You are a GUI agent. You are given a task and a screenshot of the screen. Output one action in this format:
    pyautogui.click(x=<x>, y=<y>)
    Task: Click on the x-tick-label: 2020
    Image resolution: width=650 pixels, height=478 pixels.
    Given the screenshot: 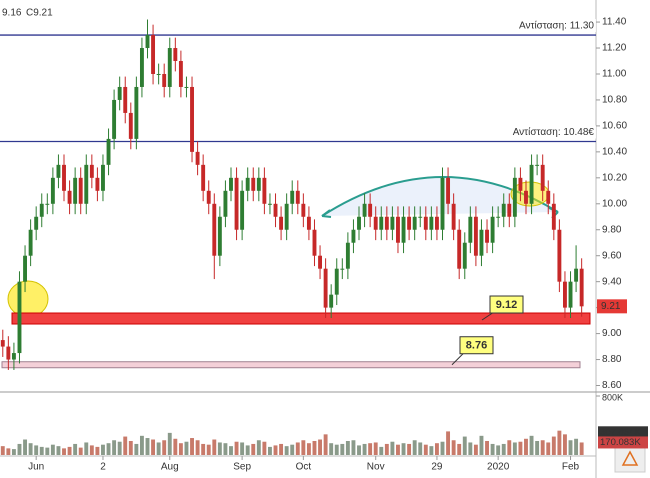 What is the action you would take?
    pyautogui.click(x=498, y=467)
    